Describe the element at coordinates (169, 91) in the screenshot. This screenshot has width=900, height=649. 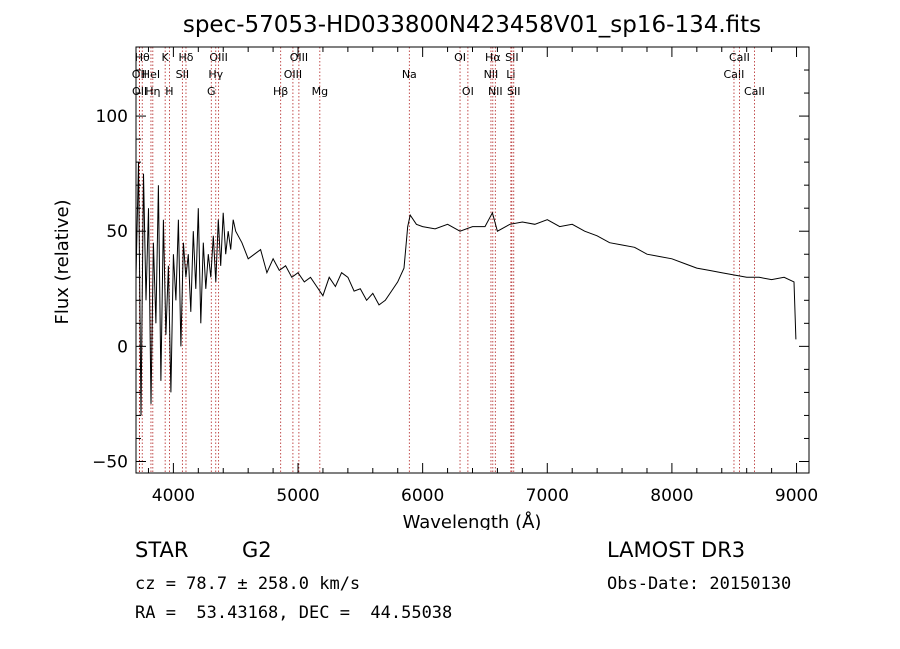
I see `line-label: H` at that location.